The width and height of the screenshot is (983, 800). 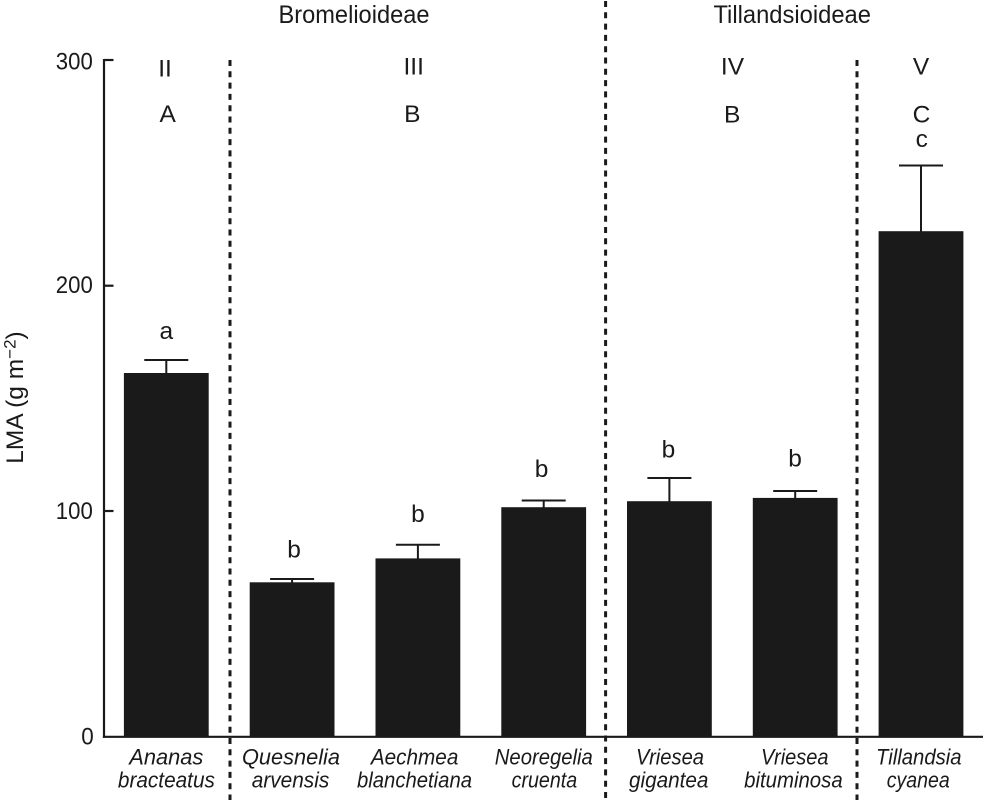 What do you see at coordinates (168, 114) in the screenshot?
I see `svg-text: A` at bounding box center [168, 114].